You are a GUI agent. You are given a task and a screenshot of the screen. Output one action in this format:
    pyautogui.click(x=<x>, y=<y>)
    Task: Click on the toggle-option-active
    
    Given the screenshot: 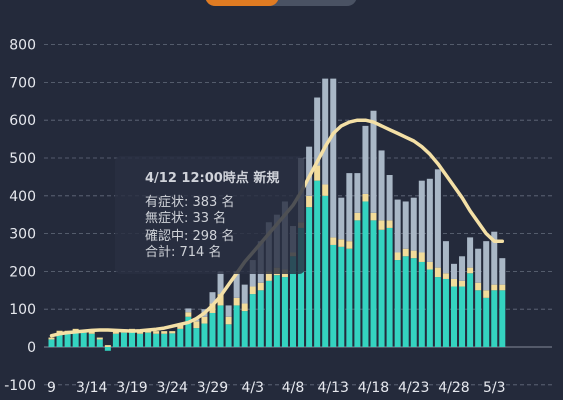 What is the action you would take?
    pyautogui.click(x=242, y=3)
    